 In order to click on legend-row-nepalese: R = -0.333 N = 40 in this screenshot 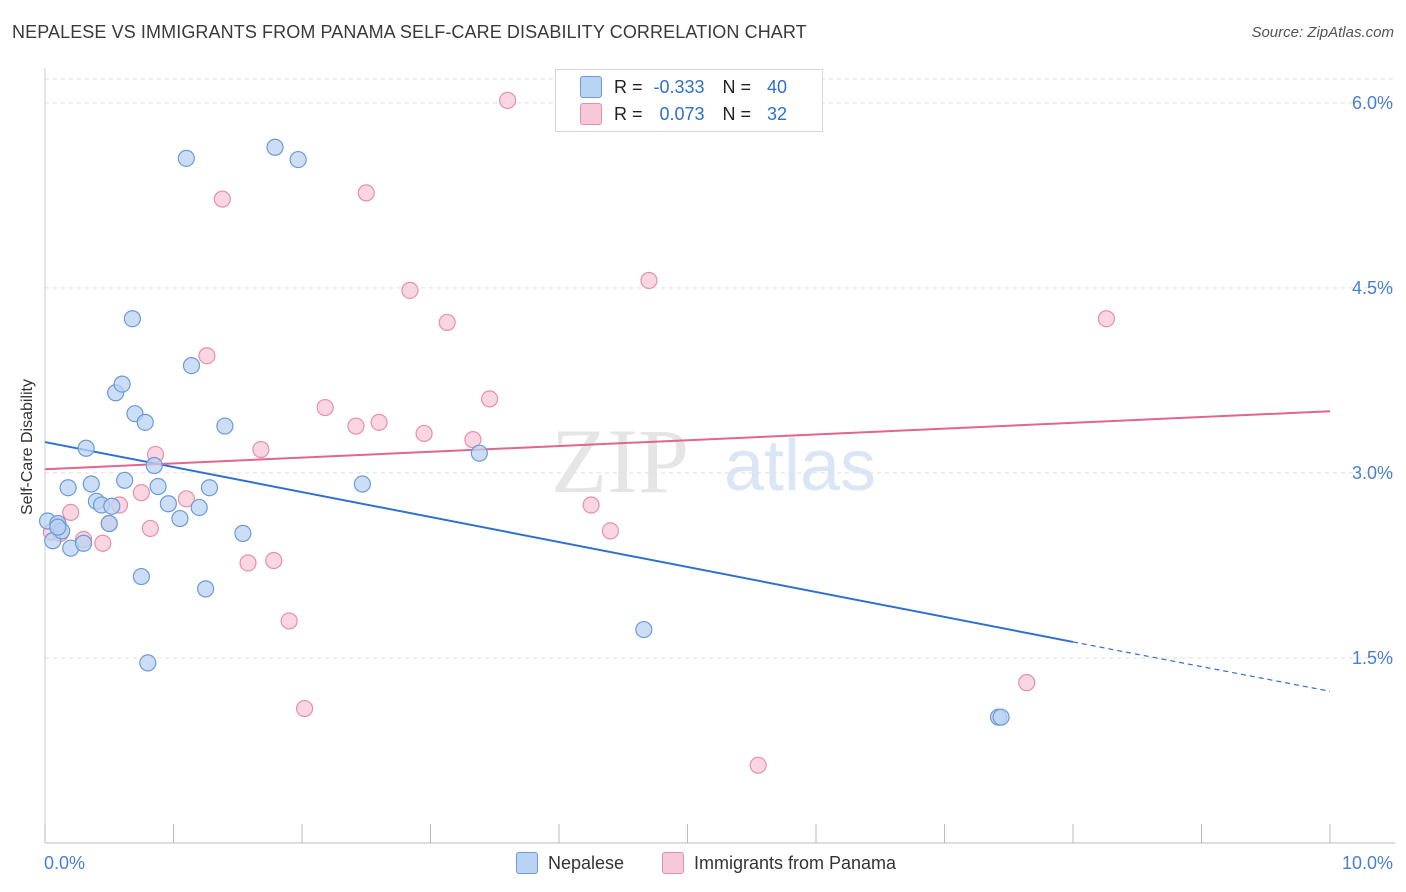, I will do `click(683, 87)`.